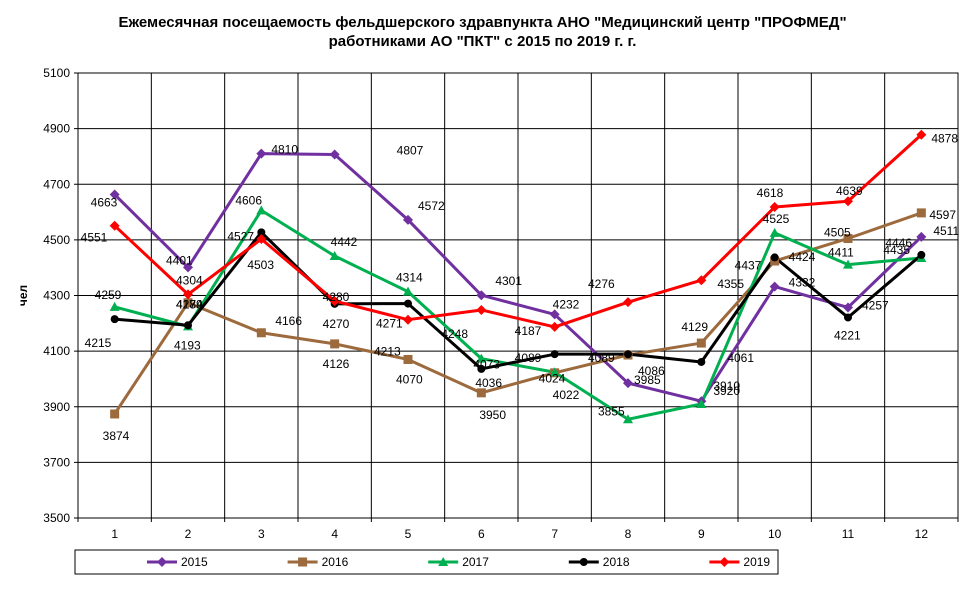 This screenshot has height=591, width=965. What do you see at coordinates (552, 378) in the screenshot?
I see `data-label-2017-7: 4024` at bounding box center [552, 378].